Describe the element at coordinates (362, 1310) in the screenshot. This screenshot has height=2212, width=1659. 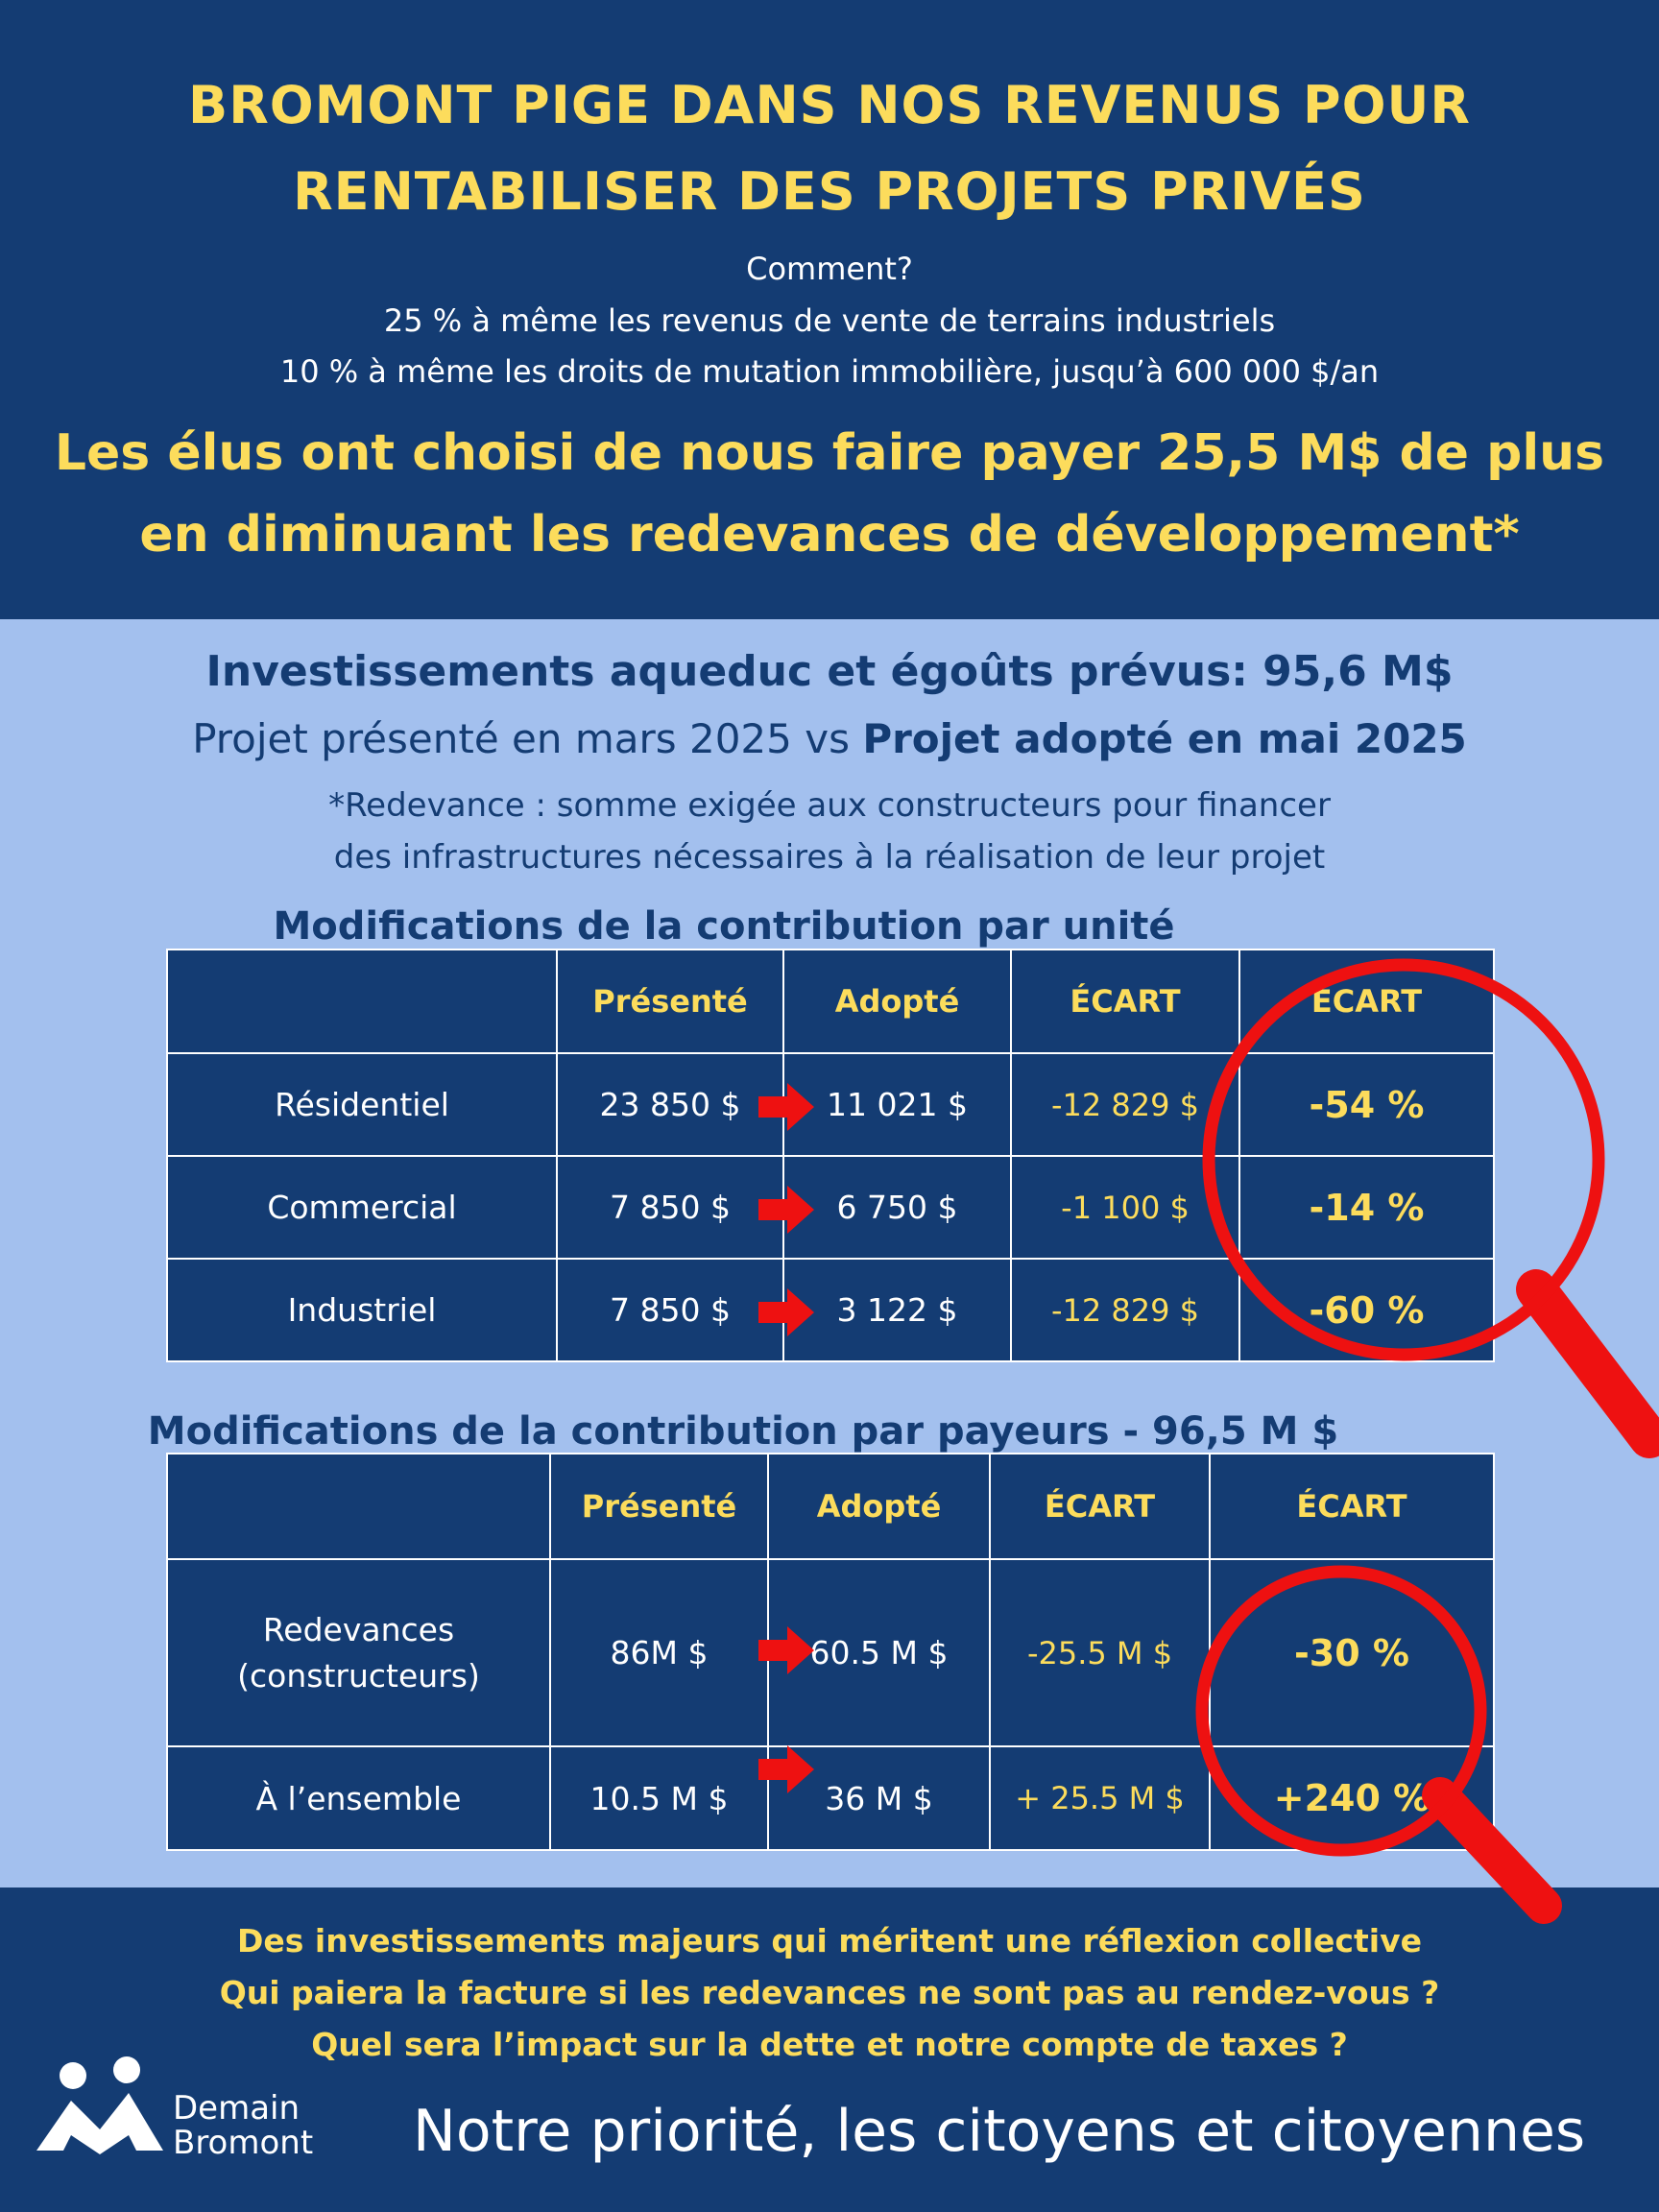
I see `row-label: Industriel` at that location.